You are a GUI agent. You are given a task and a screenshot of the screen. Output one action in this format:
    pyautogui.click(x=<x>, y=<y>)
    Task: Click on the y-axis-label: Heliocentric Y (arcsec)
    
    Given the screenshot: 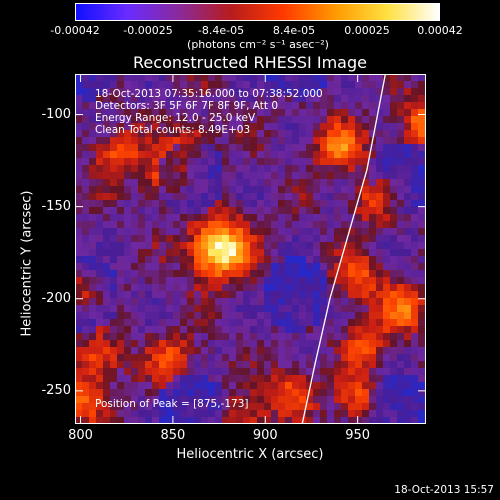 What is the action you would take?
    pyautogui.click(x=27, y=263)
    